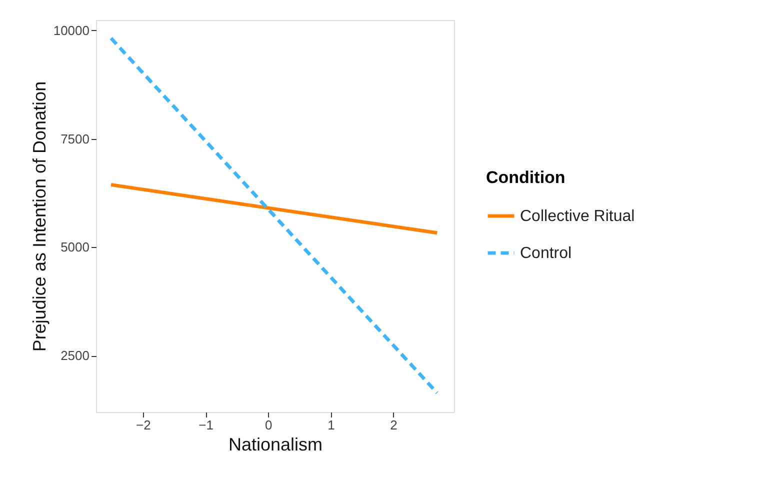  What do you see at coordinates (75, 356) in the screenshot?
I see `y-tick-label: 2500` at bounding box center [75, 356].